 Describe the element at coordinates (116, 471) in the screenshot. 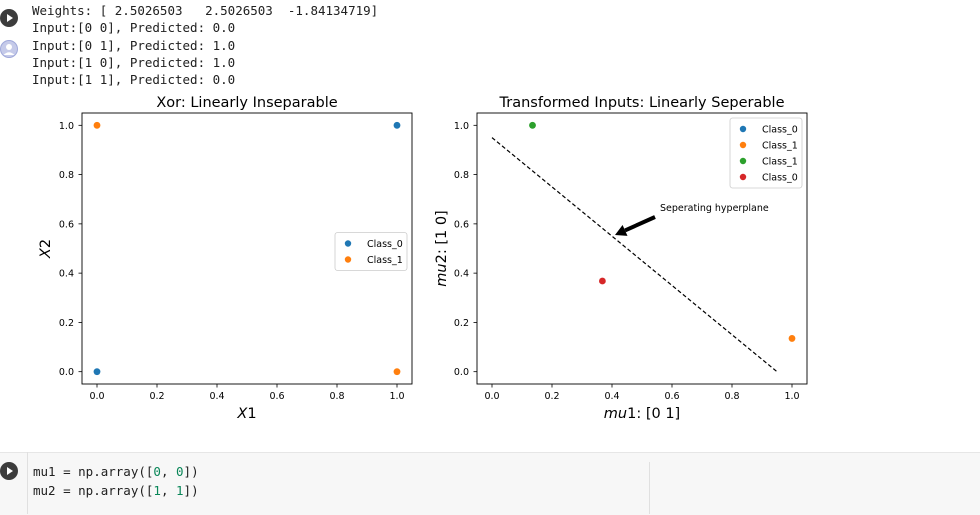

I see `code-line: mu1 = np.array([0, 0])` at that location.